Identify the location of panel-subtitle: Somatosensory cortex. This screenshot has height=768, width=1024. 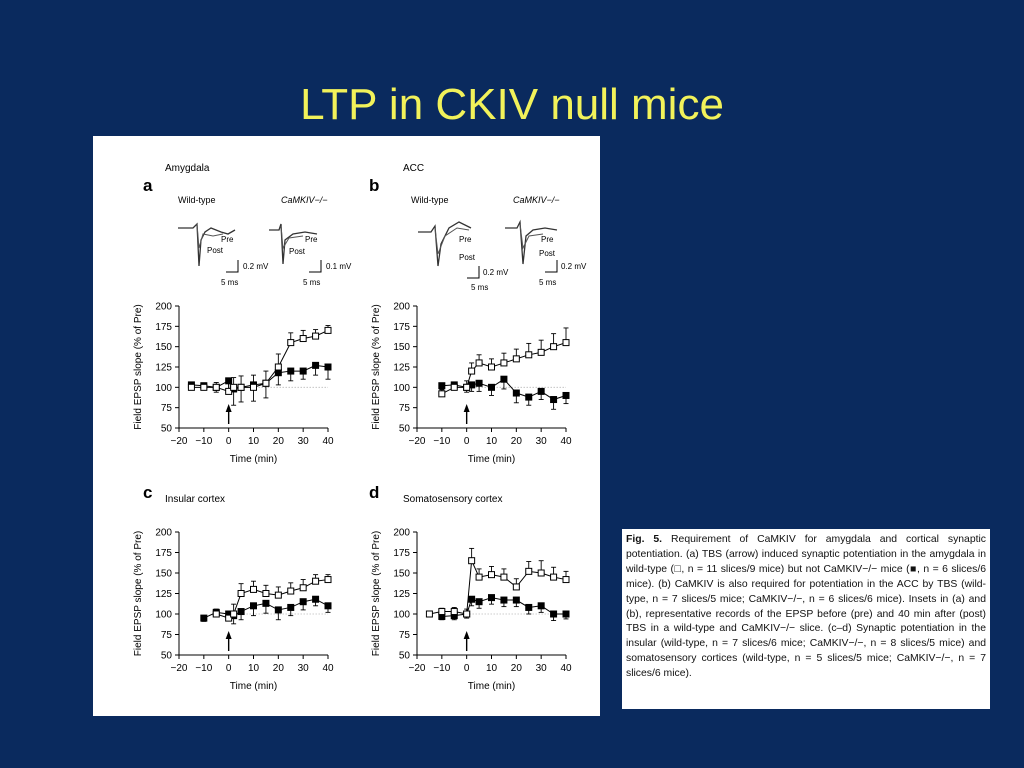
(453, 499).